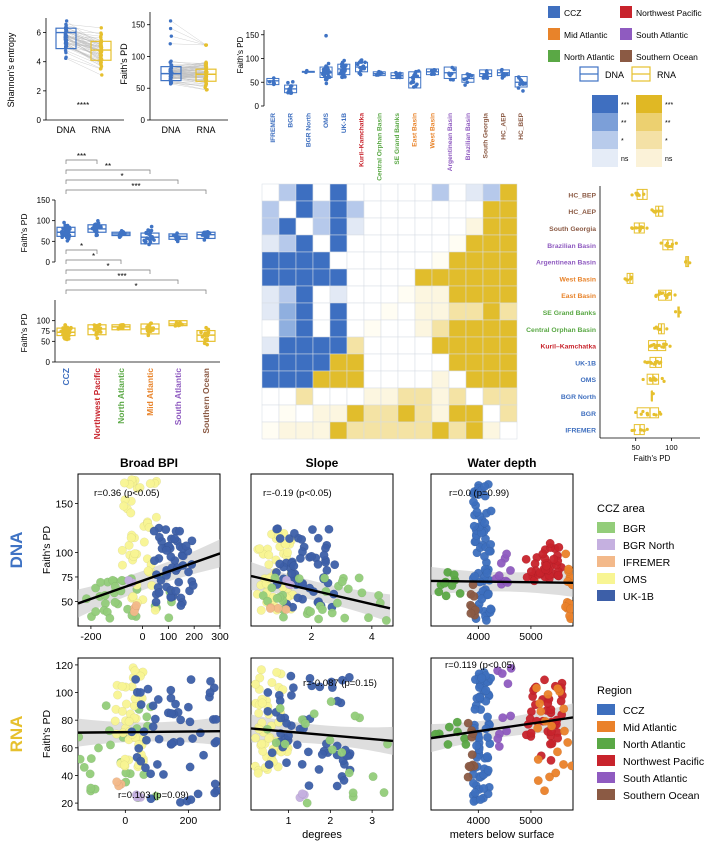 The width and height of the screenshot is (710, 850). Describe the element at coordinates (605, 122) in the screenshot. I see `dna-sig-swatch` at that location.